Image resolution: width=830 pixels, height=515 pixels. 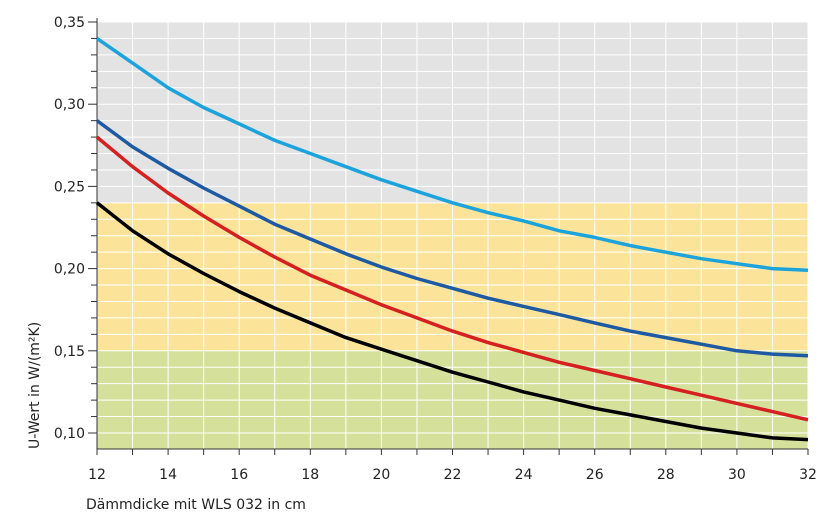 I want to click on y-tick-label: 0,30, so click(x=69, y=105).